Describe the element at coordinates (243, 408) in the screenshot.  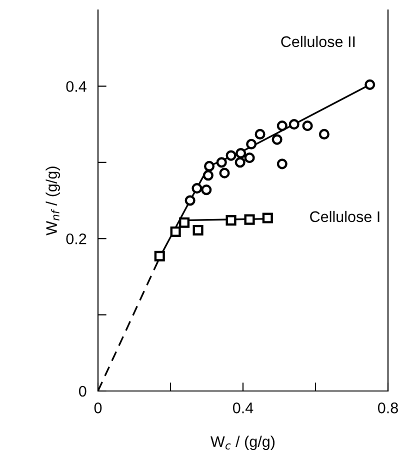
I see `x-tick-label: 0.4` at that location.